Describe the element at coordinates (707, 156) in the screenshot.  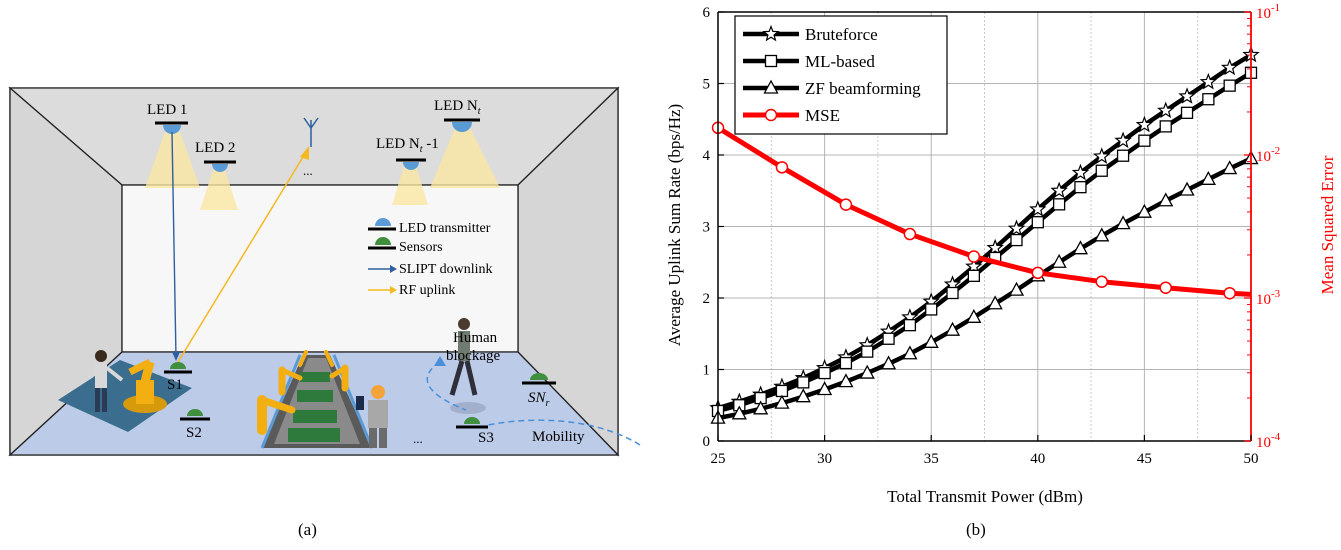
I see `y-tick-label-4: 4` at that location.